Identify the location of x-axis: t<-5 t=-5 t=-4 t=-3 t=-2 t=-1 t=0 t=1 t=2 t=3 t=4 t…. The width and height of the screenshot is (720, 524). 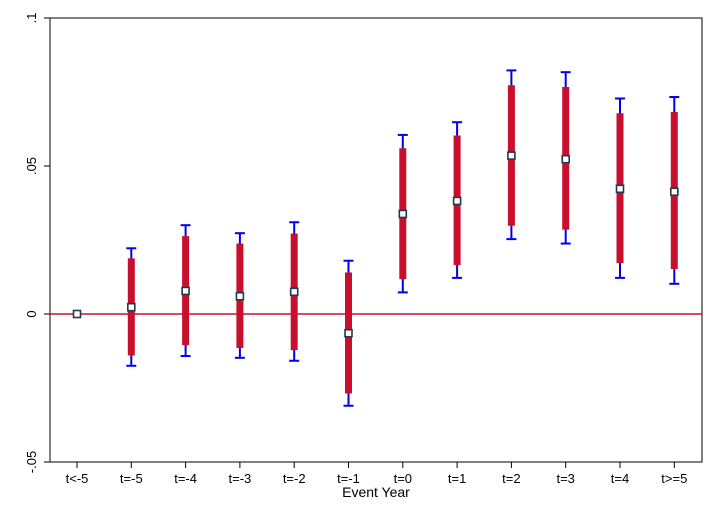
(376, 474).